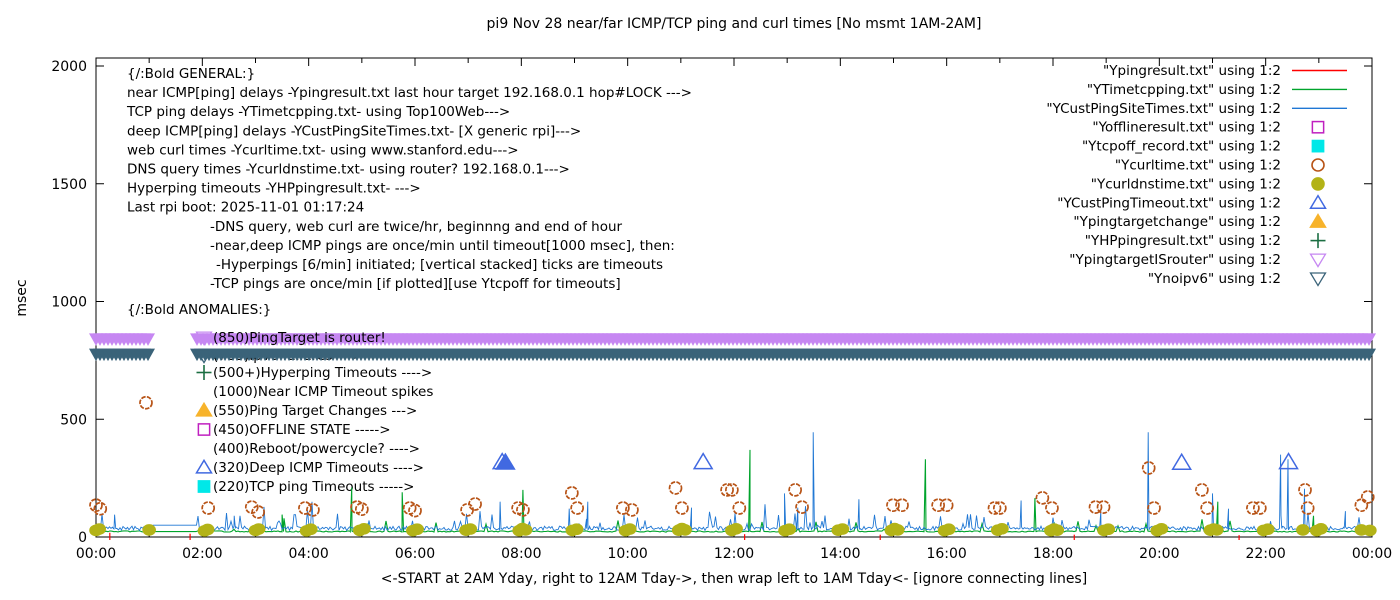 The height and width of the screenshot is (600, 1400). Describe the element at coordinates (1318, 279) in the screenshot. I see `legend-triangle-down-icon` at that location.